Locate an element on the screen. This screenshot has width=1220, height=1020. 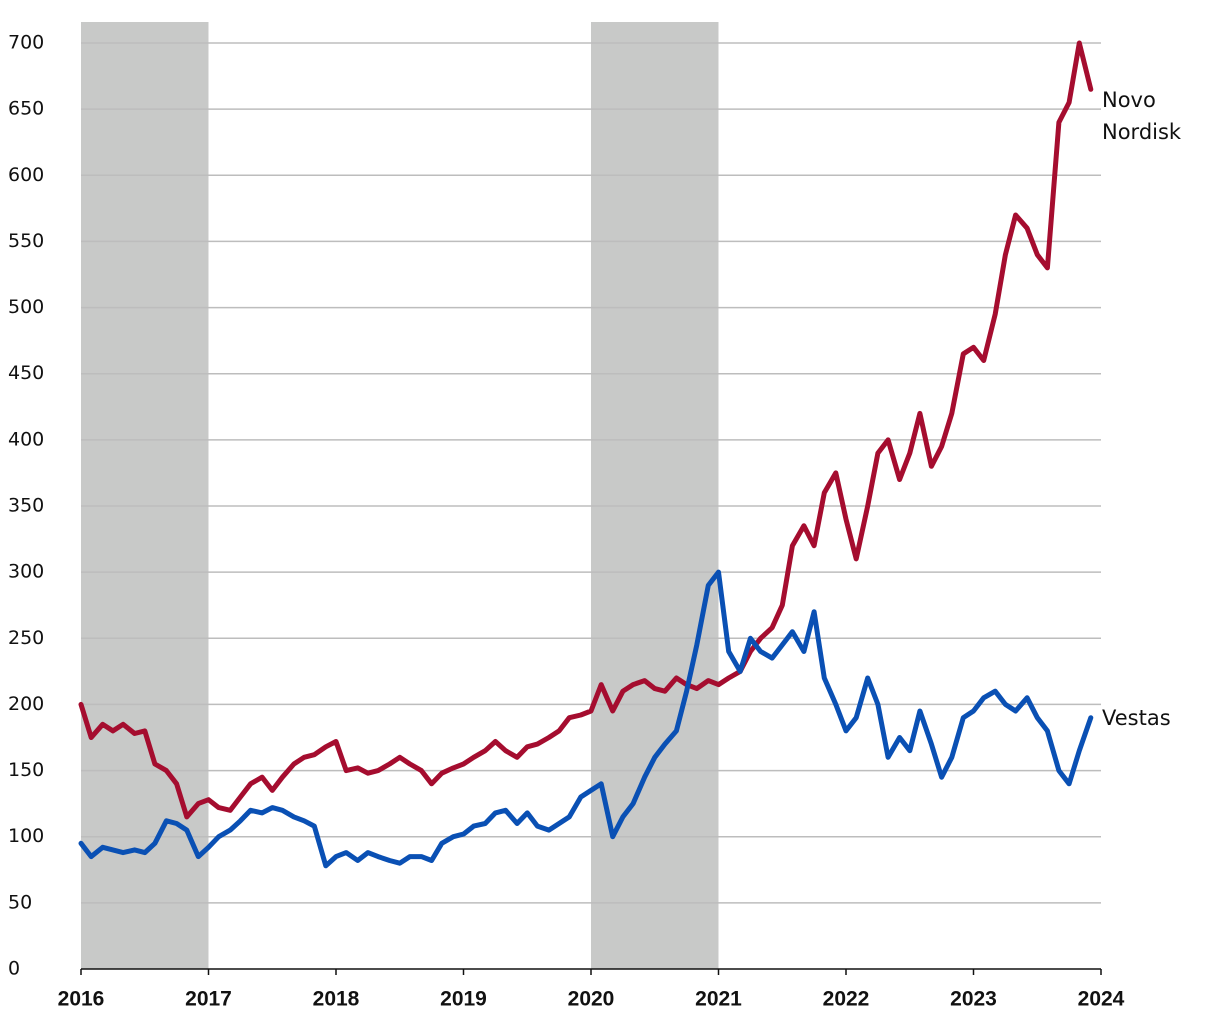
x-tick-label: 2022 is located at coordinates (846, 999).